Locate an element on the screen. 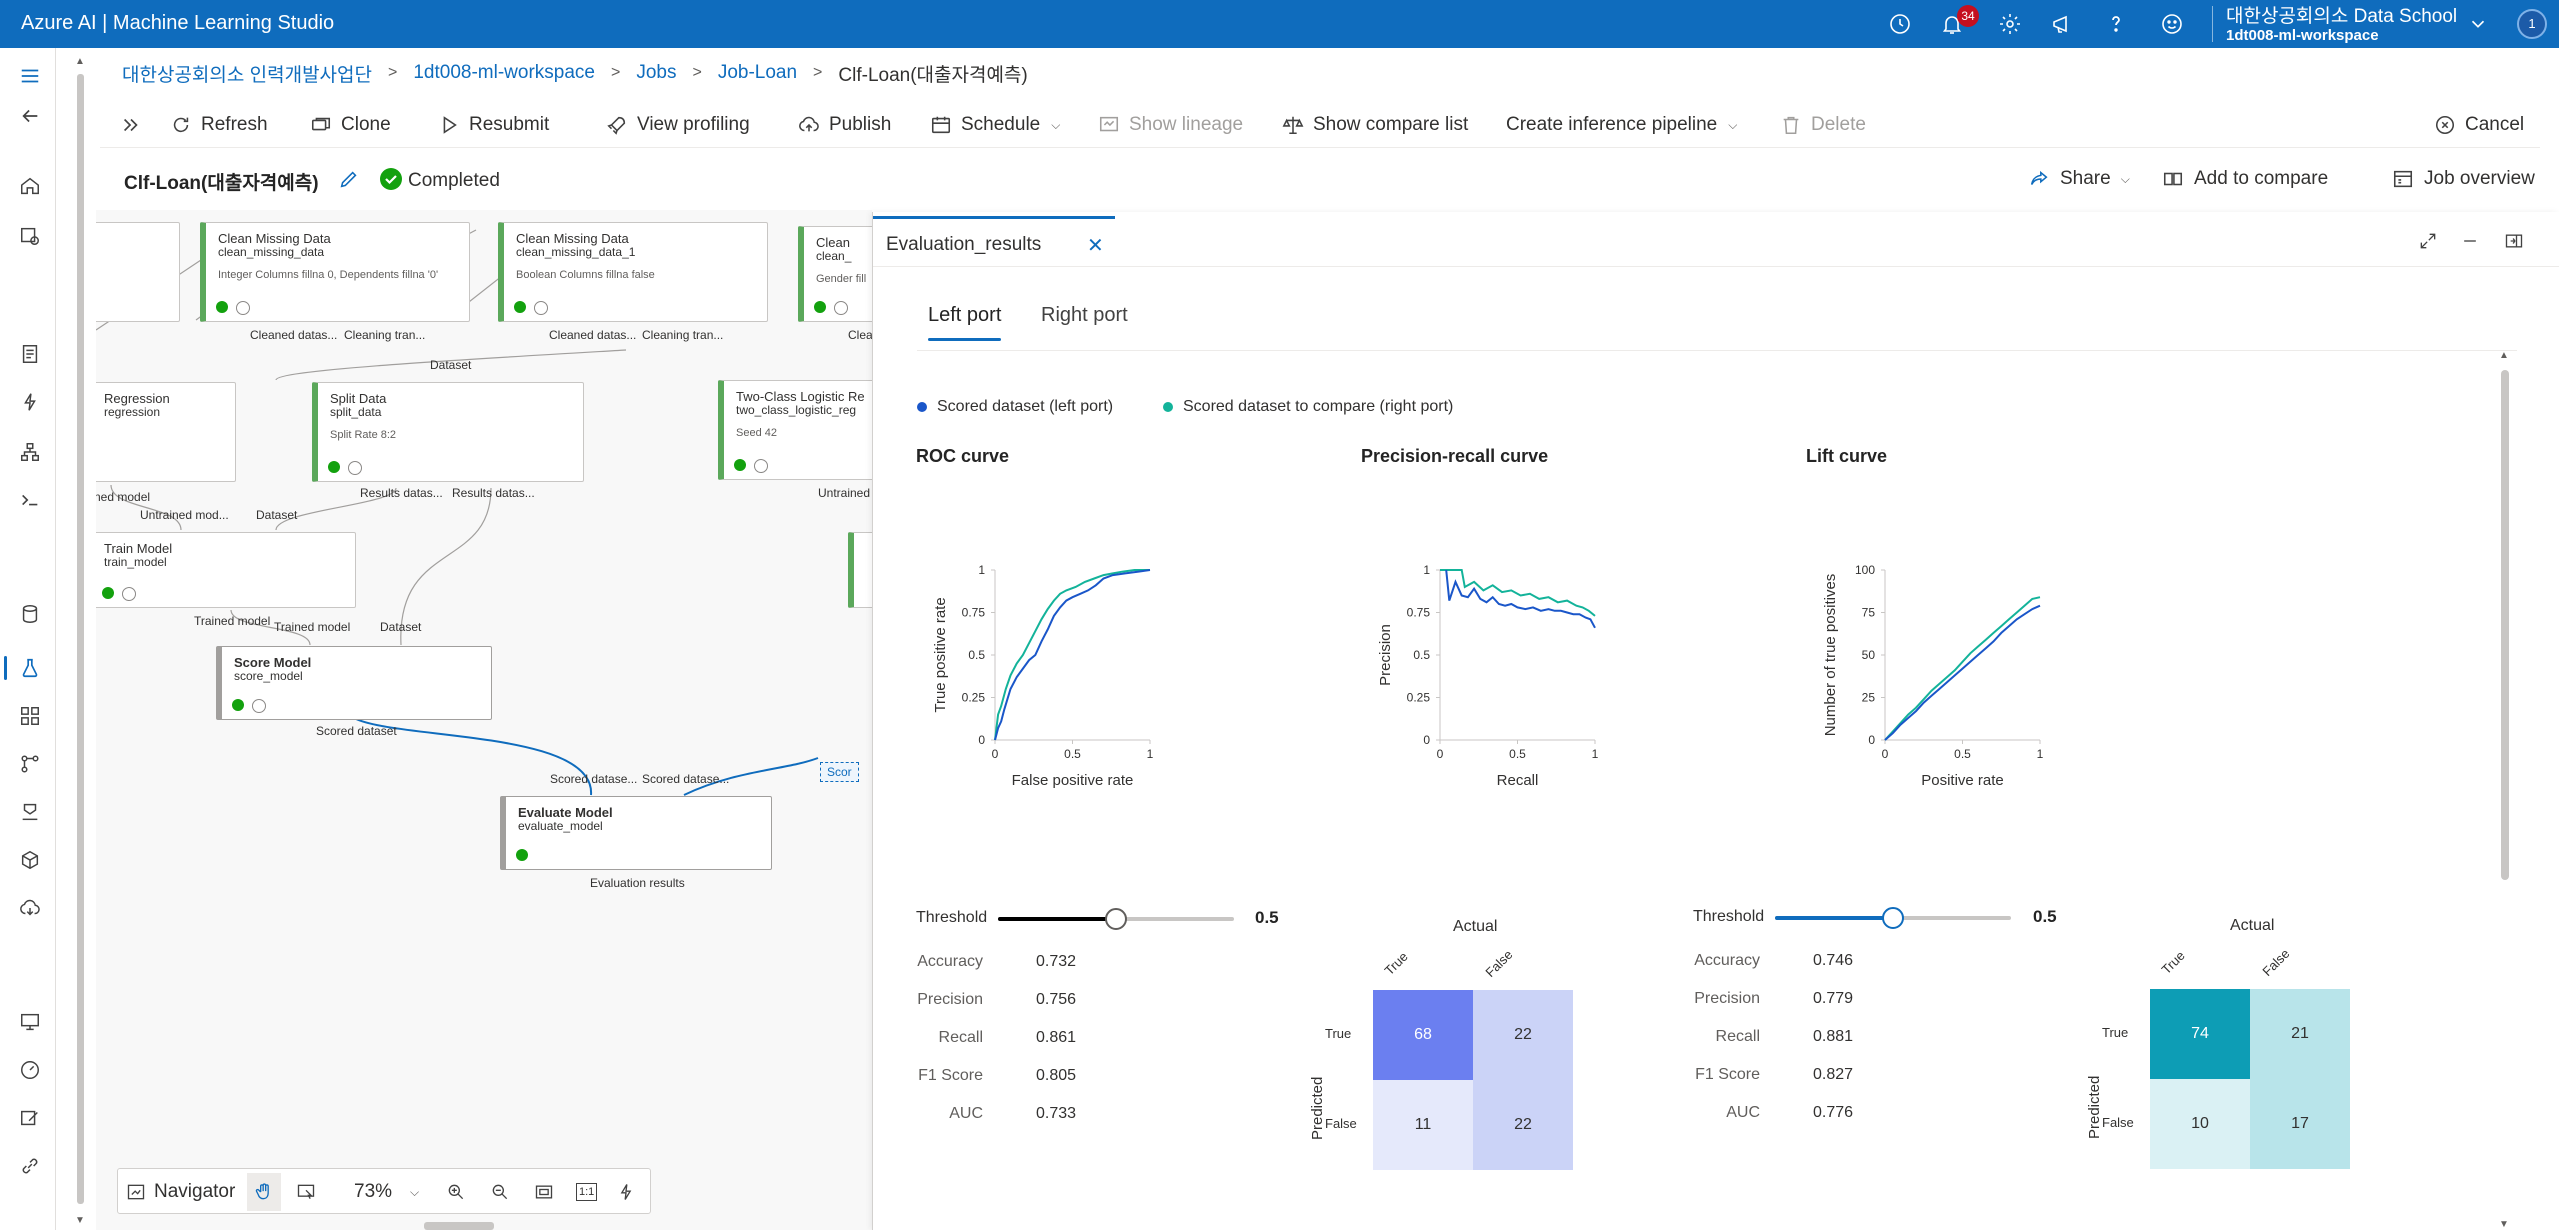 Image resolution: width=2559 pixels, height=1230 pixels. port-label-dragging: Scor is located at coordinates (839, 772).